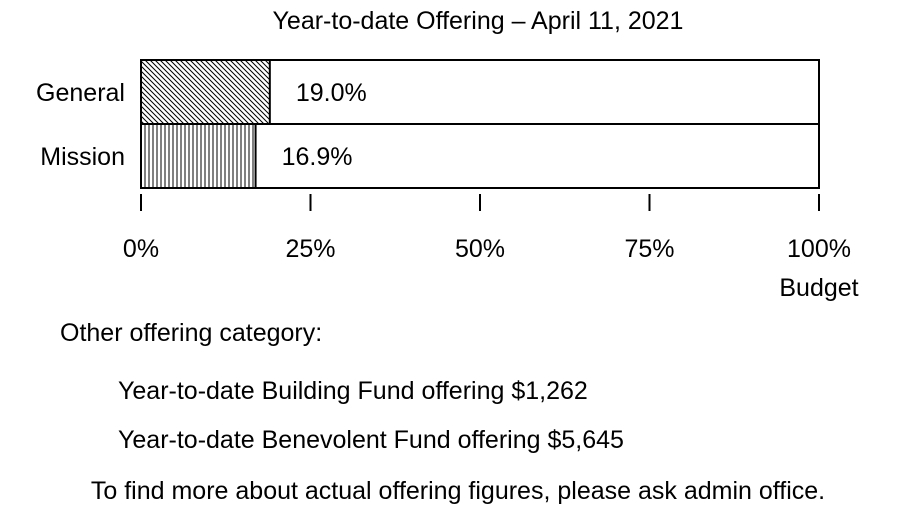 This screenshot has height=514, width=916. Describe the element at coordinates (141, 249) in the screenshot. I see `x-tick-label: 0%` at that location.